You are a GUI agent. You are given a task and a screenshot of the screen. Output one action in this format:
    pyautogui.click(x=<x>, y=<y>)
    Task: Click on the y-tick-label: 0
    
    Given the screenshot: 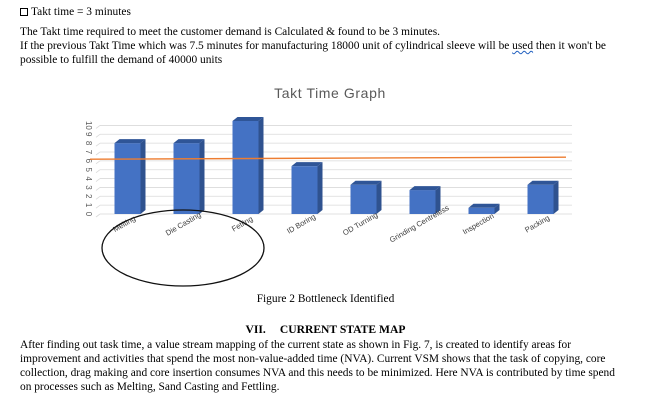 What is the action you would take?
    pyautogui.click(x=88, y=214)
    